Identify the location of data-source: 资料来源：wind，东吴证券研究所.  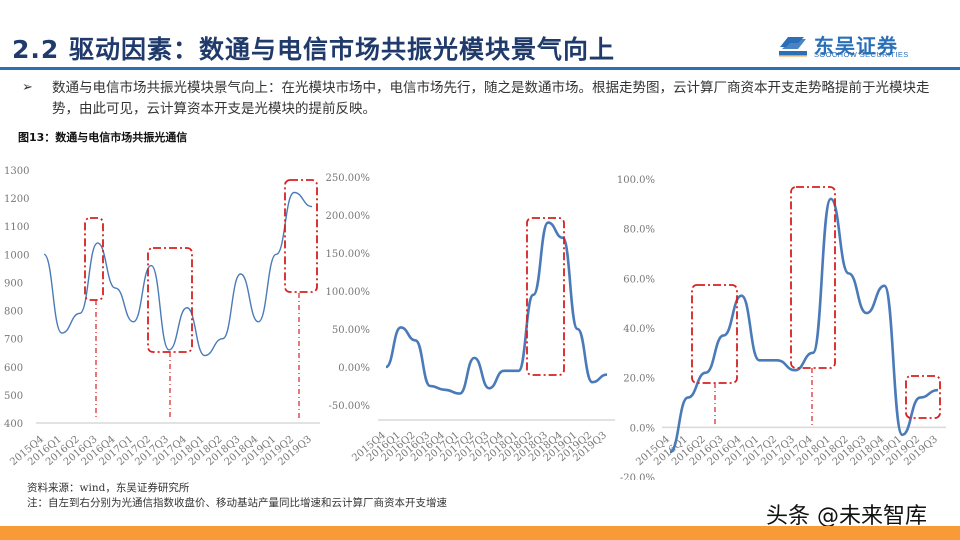
(108, 488).